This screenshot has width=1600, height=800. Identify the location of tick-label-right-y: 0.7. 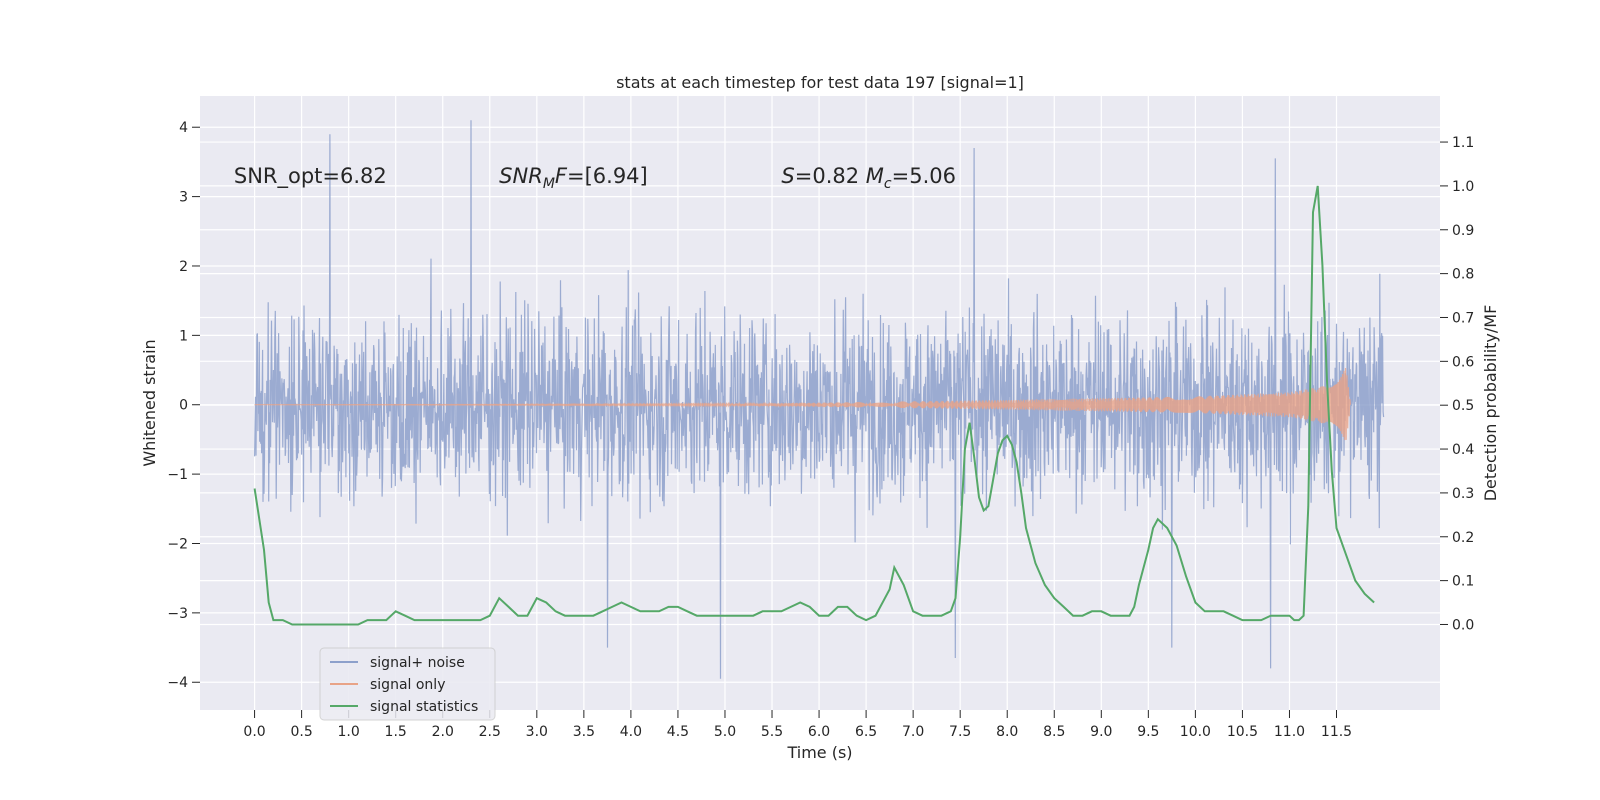
(1463, 318).